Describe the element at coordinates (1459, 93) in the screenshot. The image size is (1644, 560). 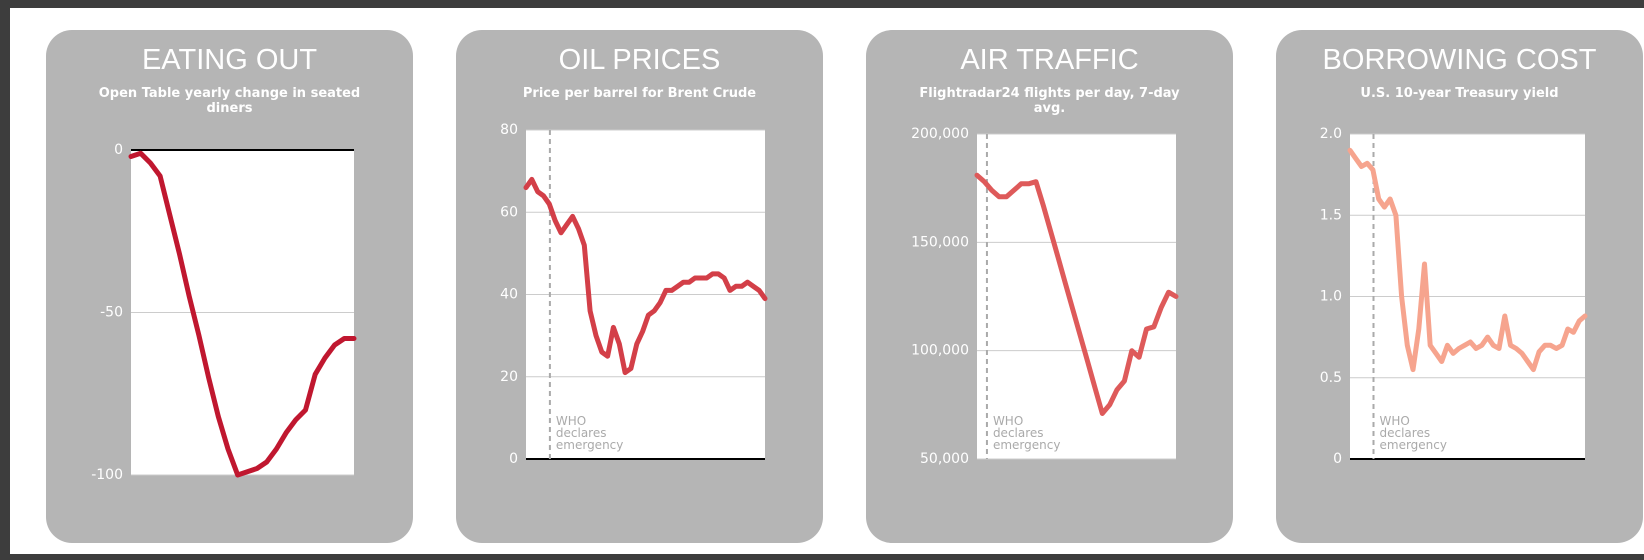
I see `chart-subtitle: U.S. 10-year Treasury yield` at that location.